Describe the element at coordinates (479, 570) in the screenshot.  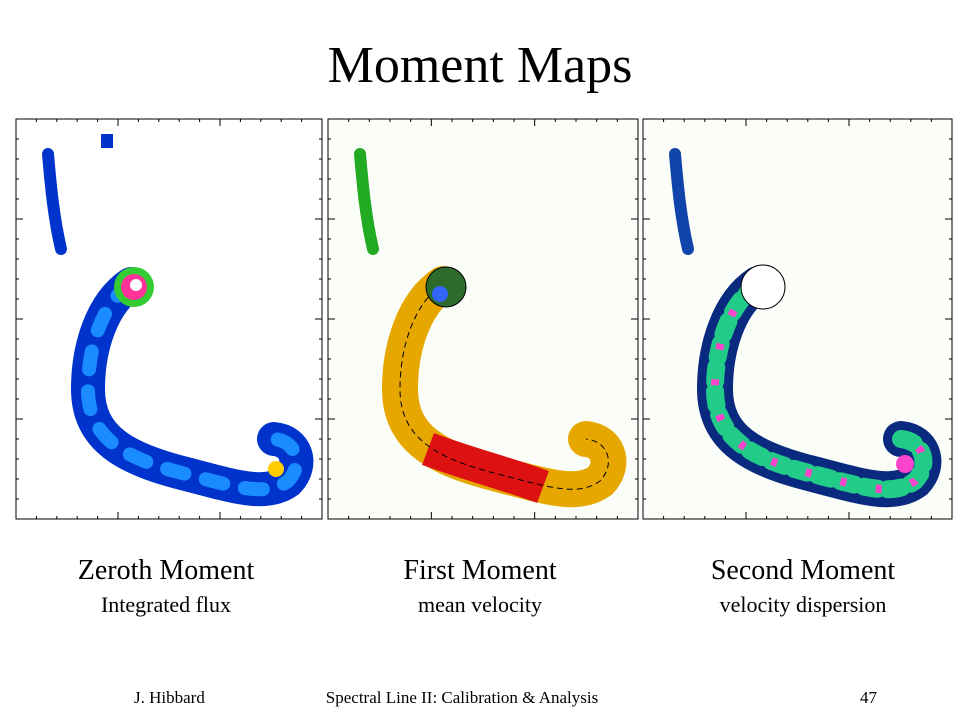
I see `panel-caption: First Moment` at that location.